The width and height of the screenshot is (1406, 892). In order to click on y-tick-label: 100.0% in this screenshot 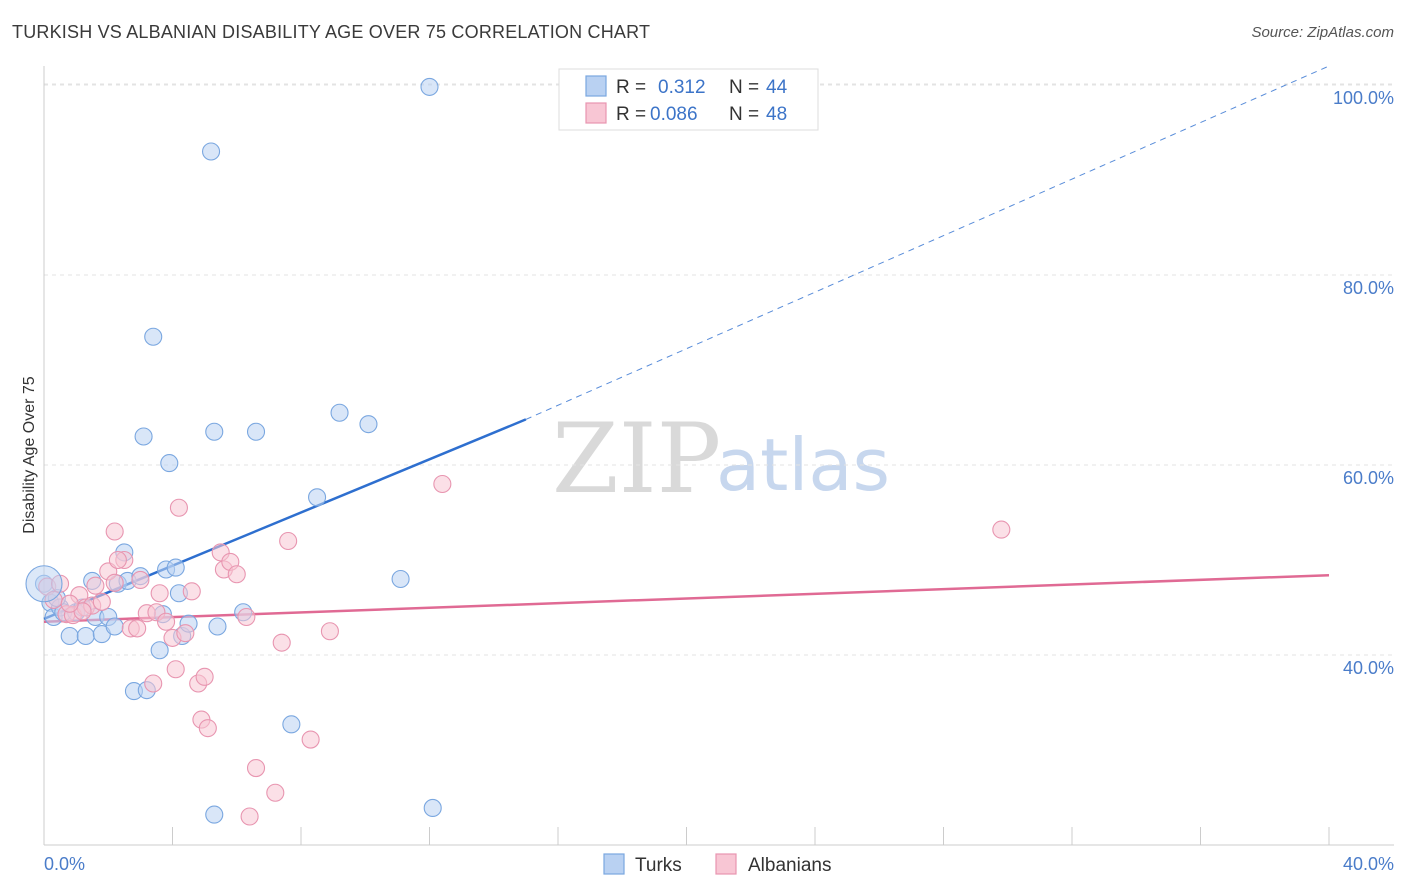, I will do `click(1363, 98)`.